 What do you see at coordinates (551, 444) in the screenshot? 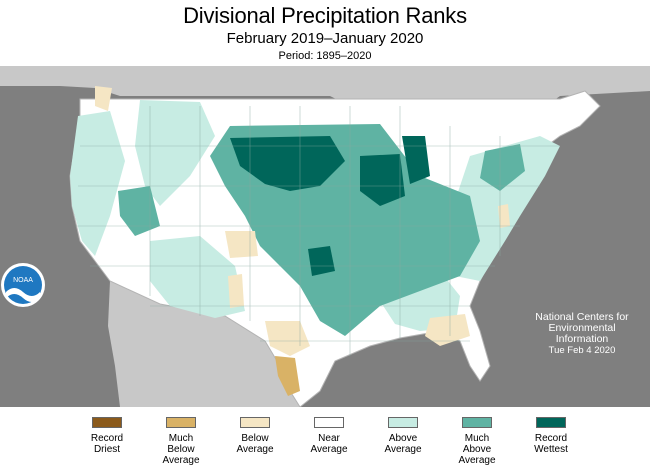
I see `legend-label: Record Wettest` at bounding box center [551, 444].